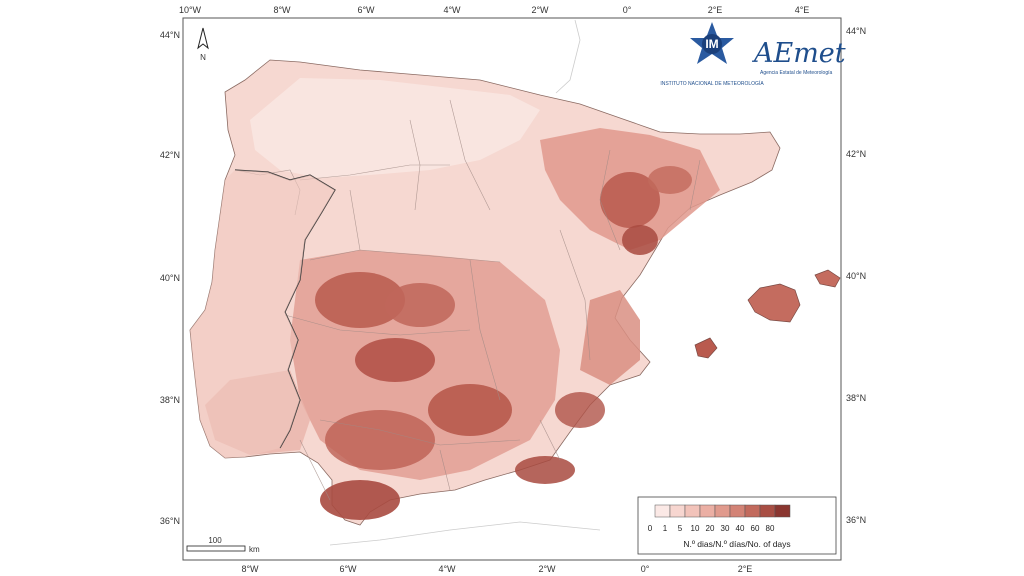 The width and height of the screenshot is (1024, 576). Describe the element at coordinates (494, 10) in the screenshot. I see `lon-ticks-top: 10°W 8°W 6°W 4°W 2°W 0° 2°E 4°E` at that location.